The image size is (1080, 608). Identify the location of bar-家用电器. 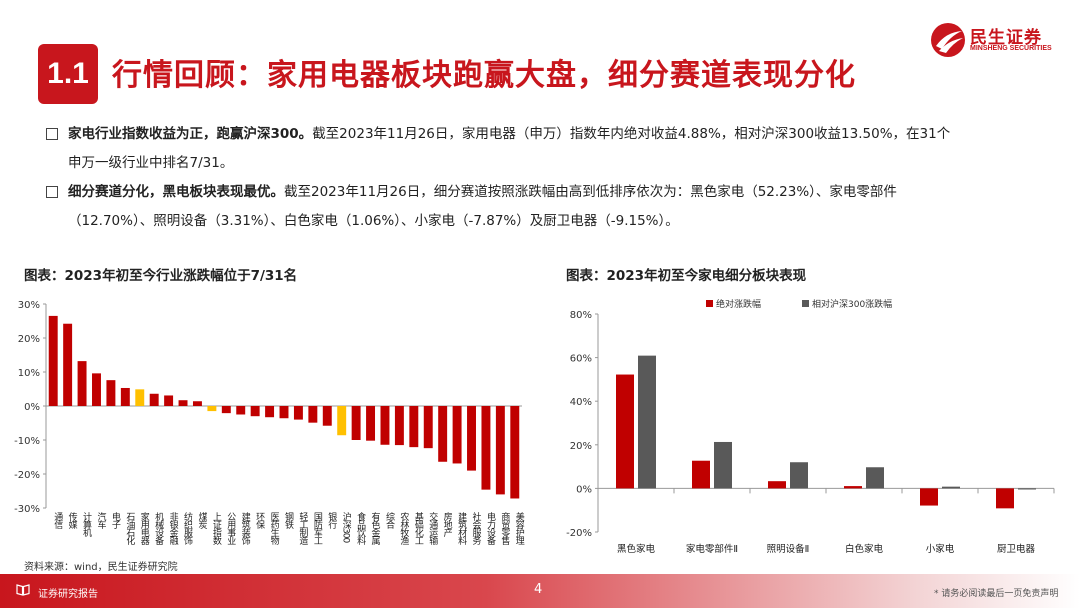
(140, 397).